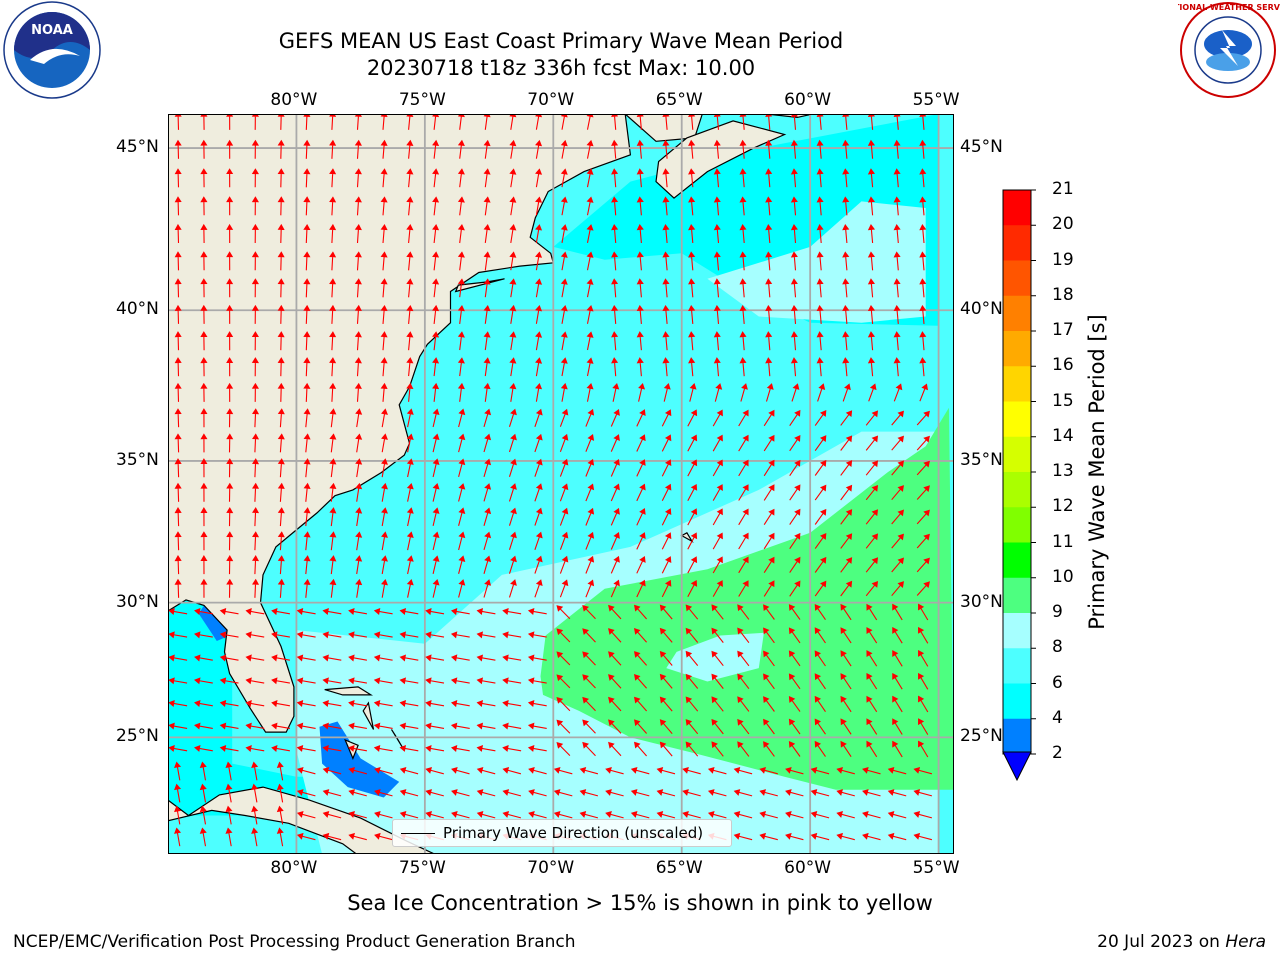 Image resolution: width=1280 pixels, height=960 pixels. I want to click on noaa-logo: NOAA, so click(52, 50).